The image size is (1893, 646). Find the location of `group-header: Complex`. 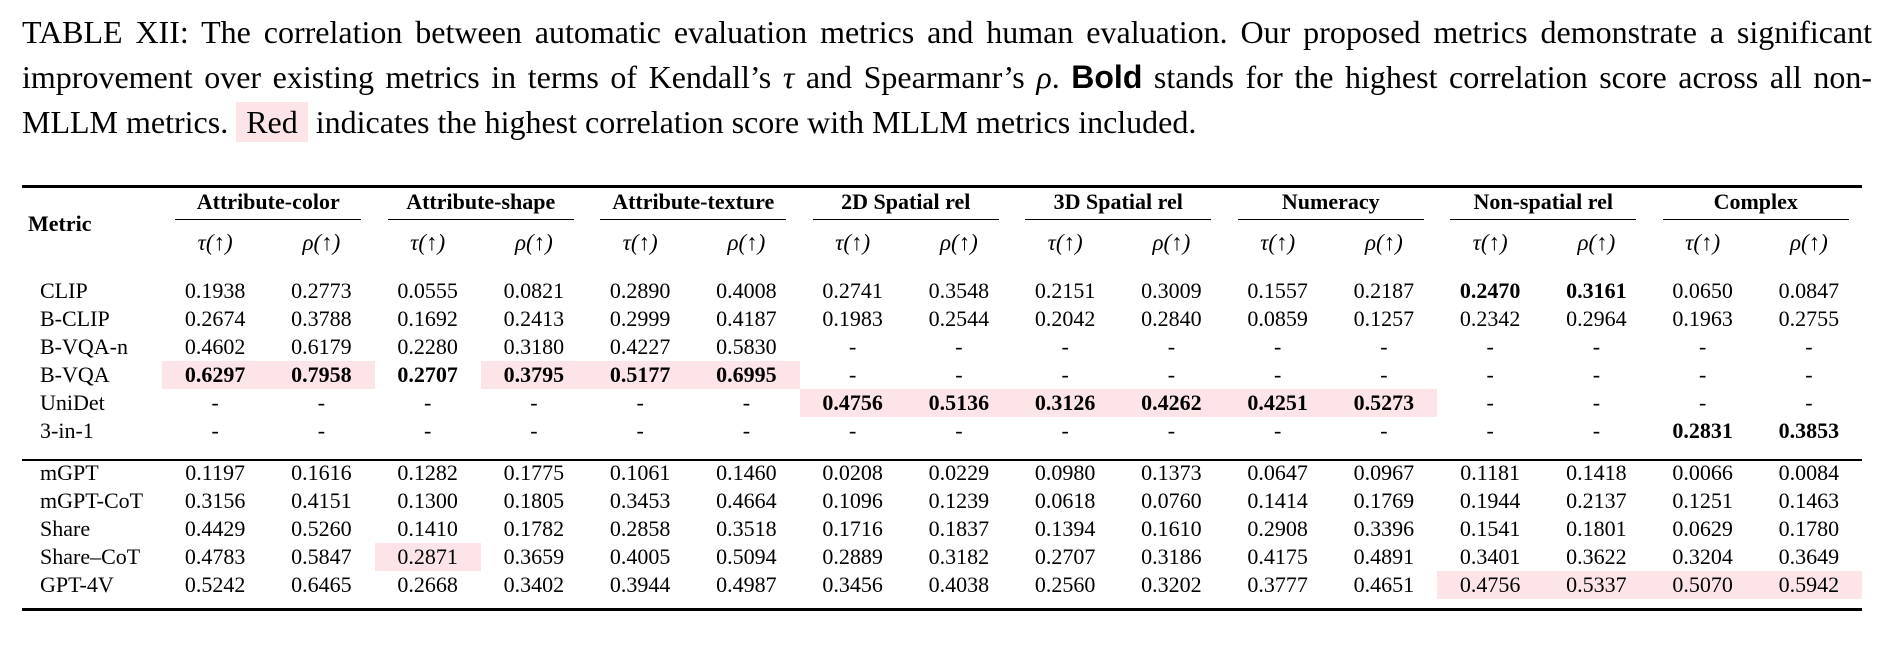

group-header: Complex is located at coordinates (1756, 204).